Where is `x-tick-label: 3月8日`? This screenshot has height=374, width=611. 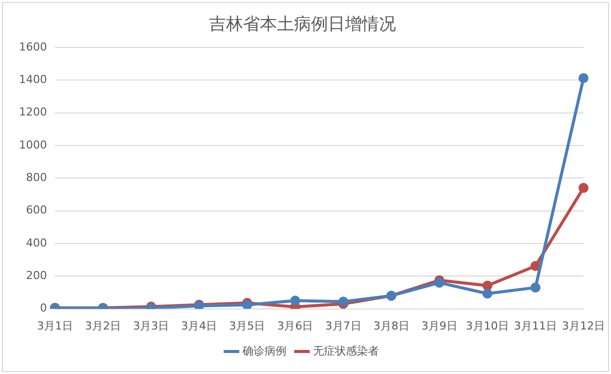 x-tick-label: 3月8日 is located at coordinates (391, 325).